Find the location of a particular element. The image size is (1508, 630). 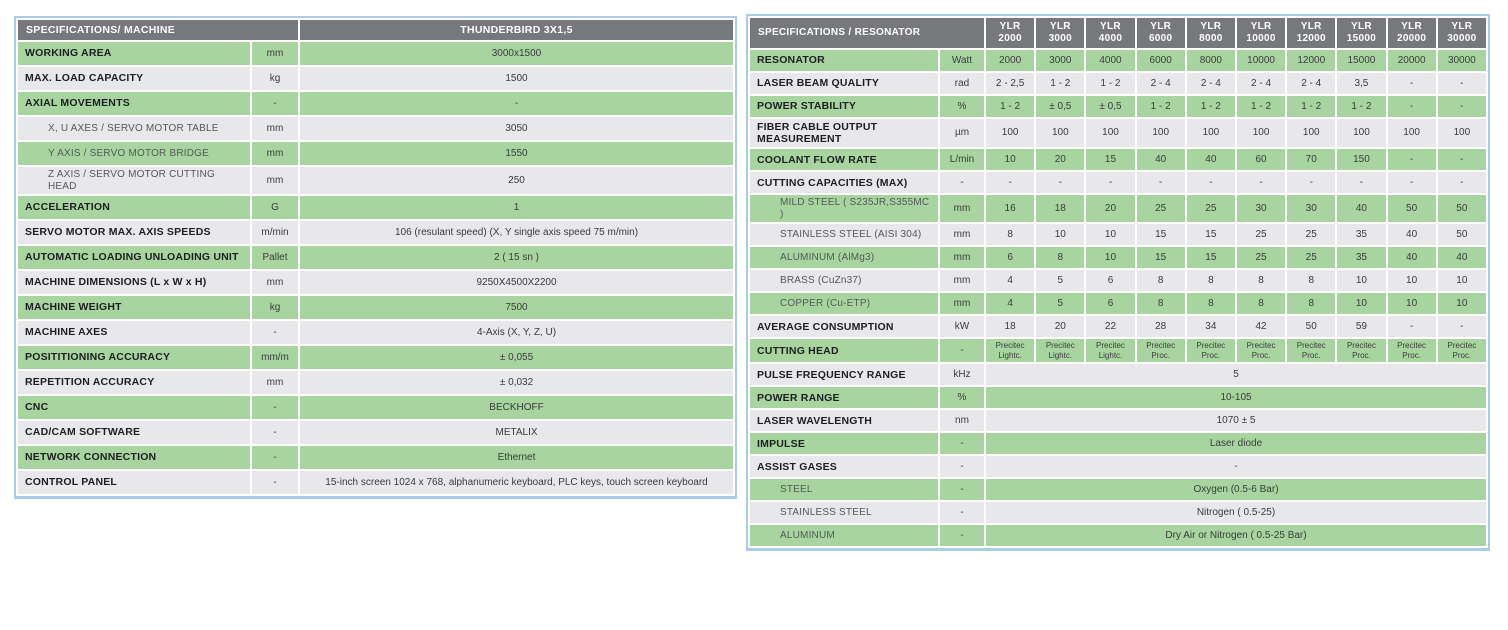

spec-value: 9250X4500X2200 is located at coordinates (516, 282).